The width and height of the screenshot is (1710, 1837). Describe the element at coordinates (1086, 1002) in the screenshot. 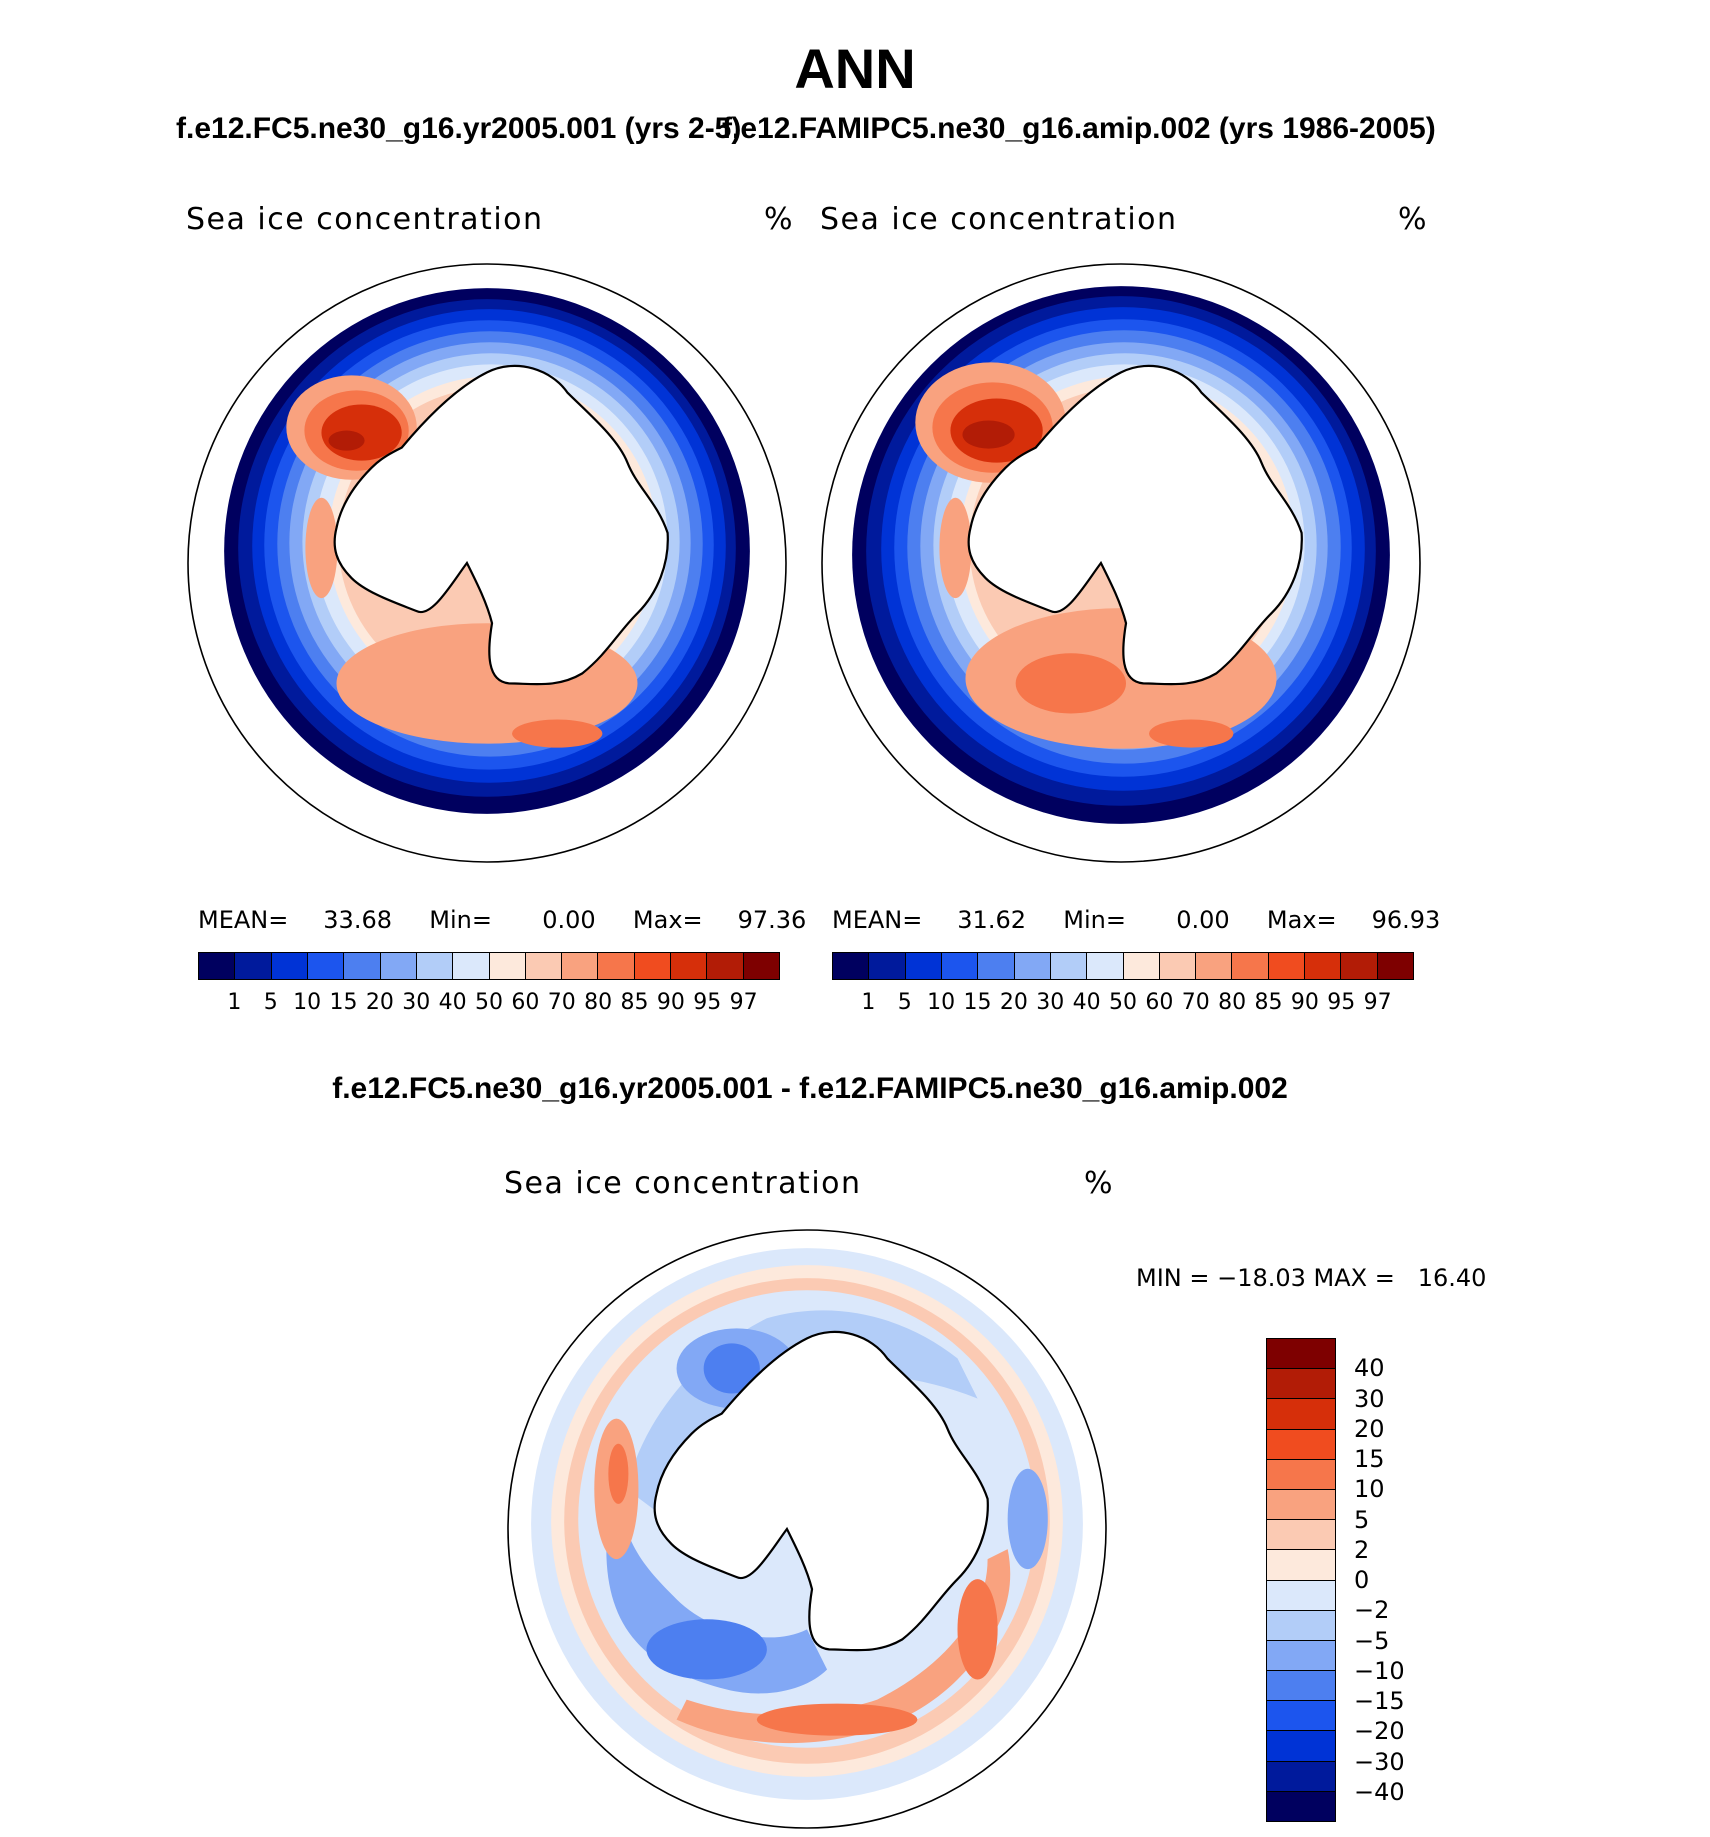

I see `colorbar-right-tick-label: 40` at that location.